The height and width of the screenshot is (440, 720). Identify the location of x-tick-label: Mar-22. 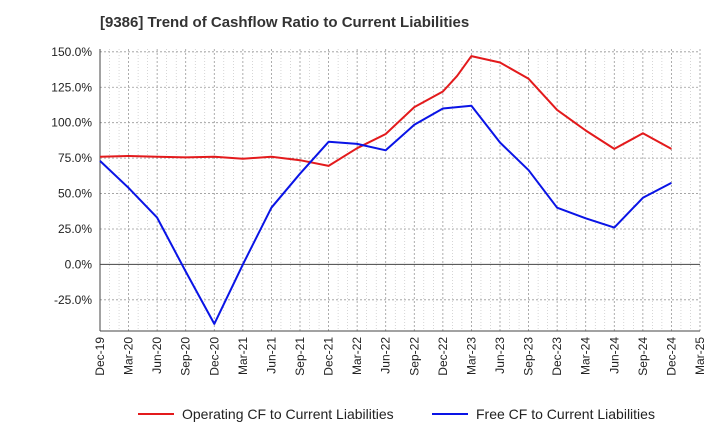
(357, 356).